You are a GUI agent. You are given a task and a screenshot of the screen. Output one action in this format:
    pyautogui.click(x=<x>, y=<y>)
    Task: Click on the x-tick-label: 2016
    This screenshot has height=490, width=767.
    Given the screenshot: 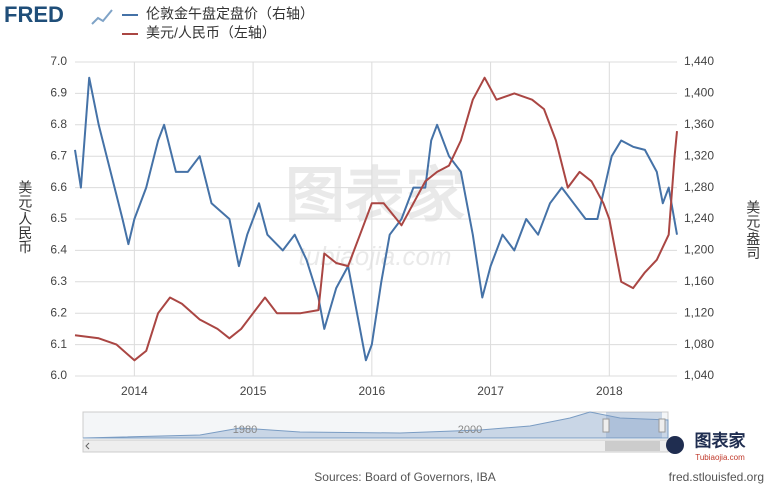 What is the action you would take?
    pyautogui.click(x=371, y=391)
    